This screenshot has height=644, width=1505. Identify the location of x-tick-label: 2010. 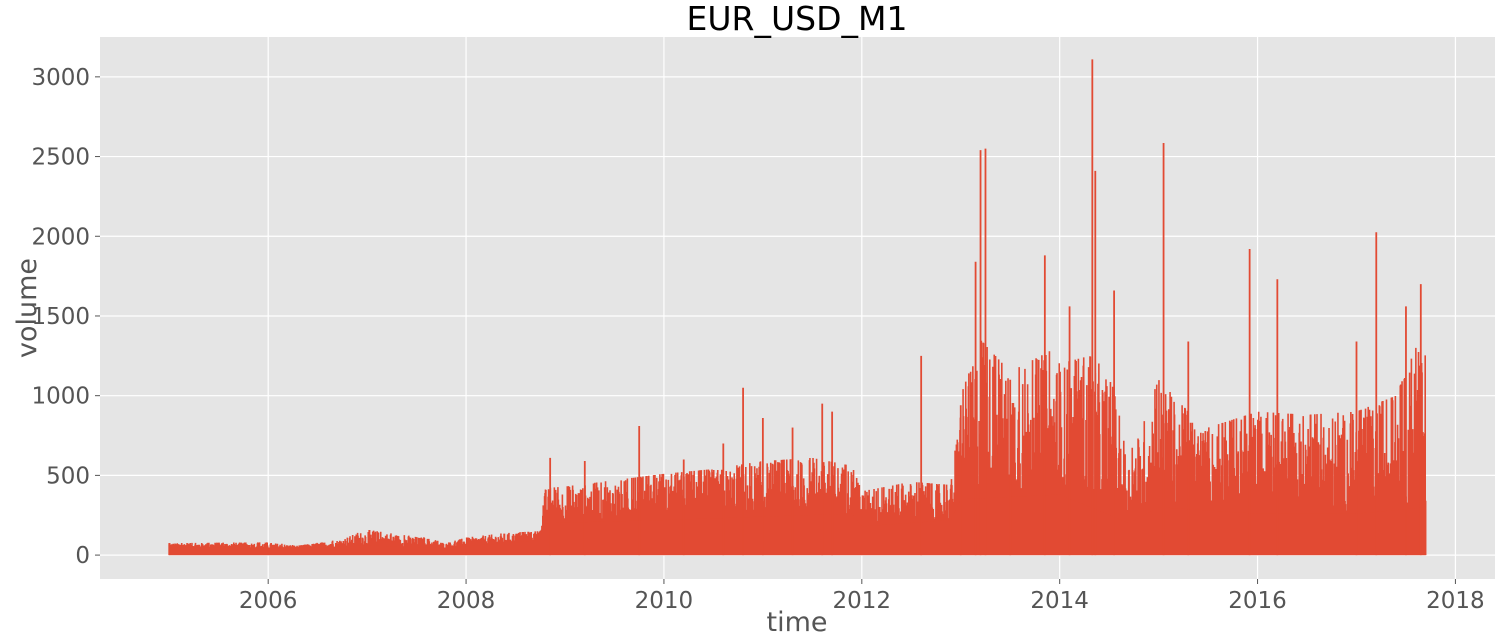
(664, 601).